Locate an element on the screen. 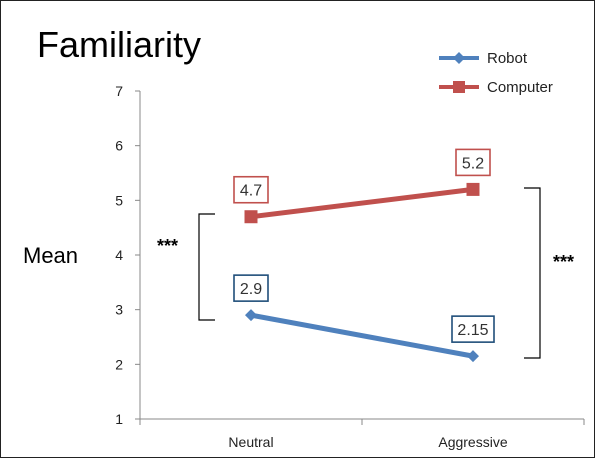  y-tick-label: 7 is located at coordinates (119, 91).